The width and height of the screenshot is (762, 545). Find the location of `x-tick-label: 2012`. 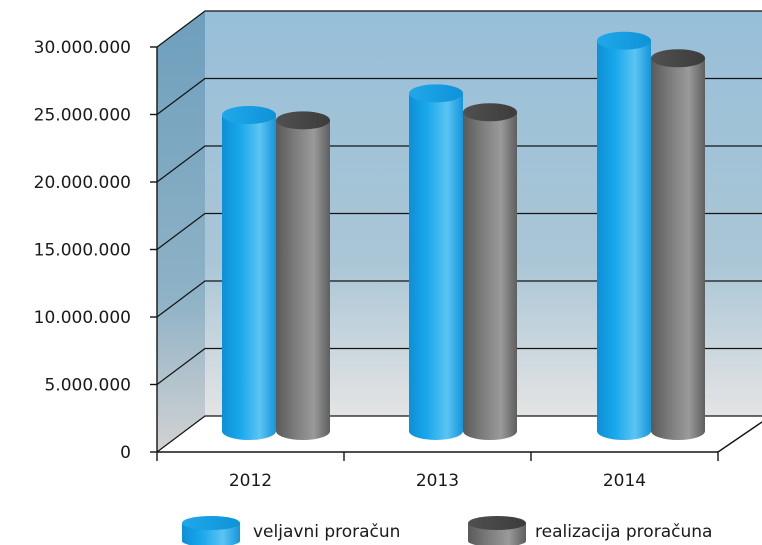

x-tick-label: 2012 is located at coordinates (250, 481).